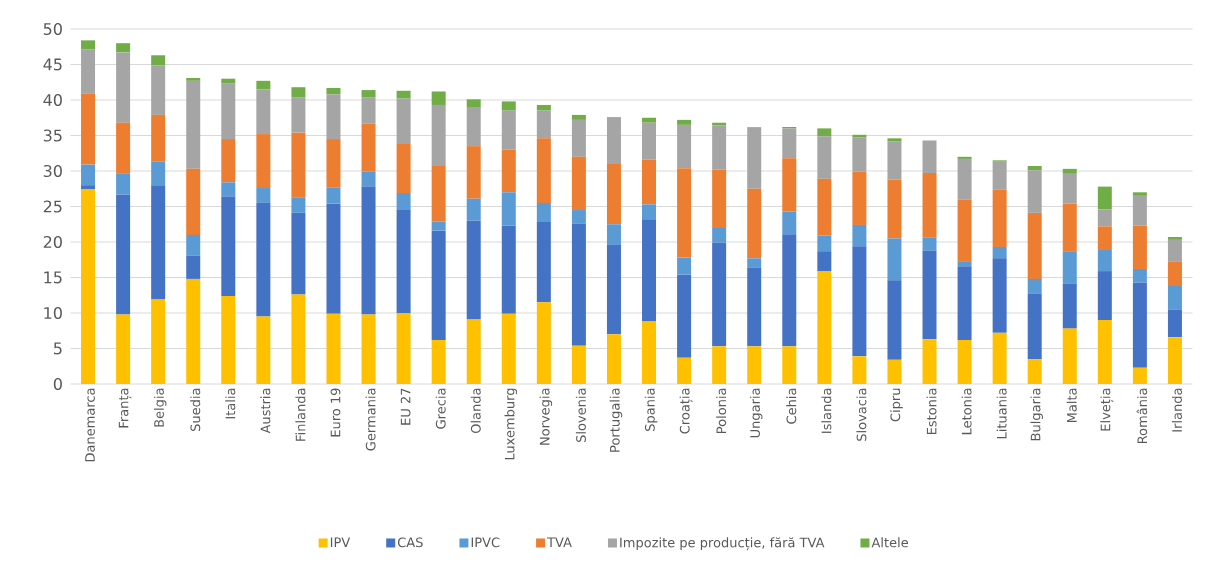  I want to click on y-tick-label: 35, so click(52, 135).